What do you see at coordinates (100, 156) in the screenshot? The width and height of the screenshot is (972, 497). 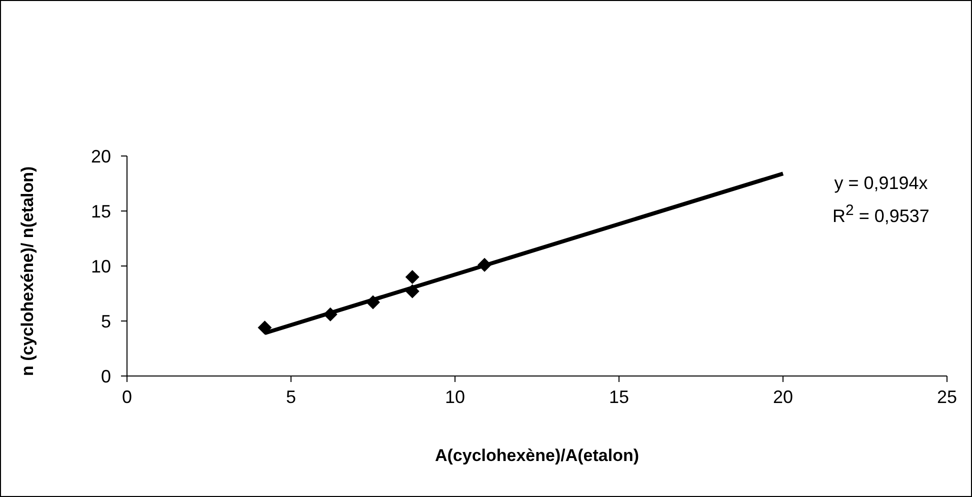 I see `y-tick-label: 20` at bounding box center [100, 156].